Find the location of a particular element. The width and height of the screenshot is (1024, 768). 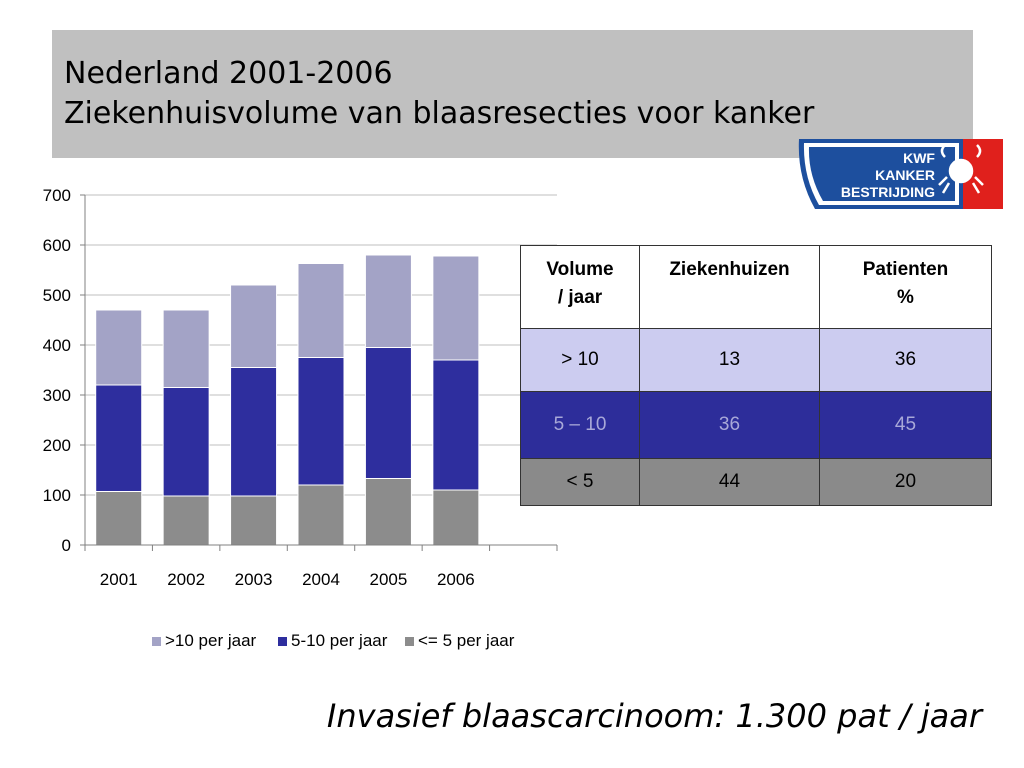

y-tick-label: 300 is located at coordinates (57, 395).